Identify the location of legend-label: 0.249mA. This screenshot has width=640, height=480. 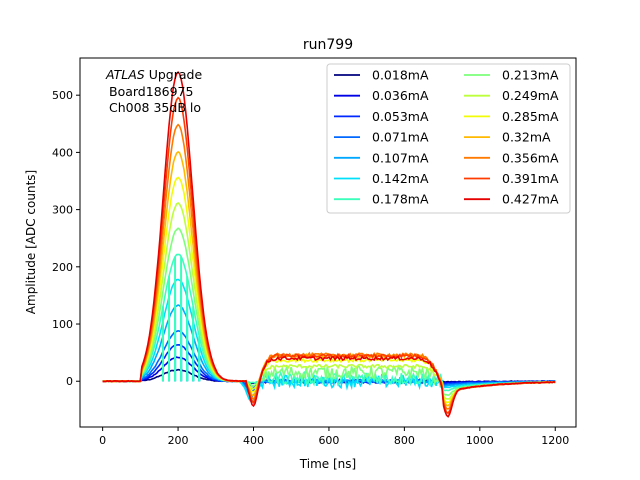
(530, 95).